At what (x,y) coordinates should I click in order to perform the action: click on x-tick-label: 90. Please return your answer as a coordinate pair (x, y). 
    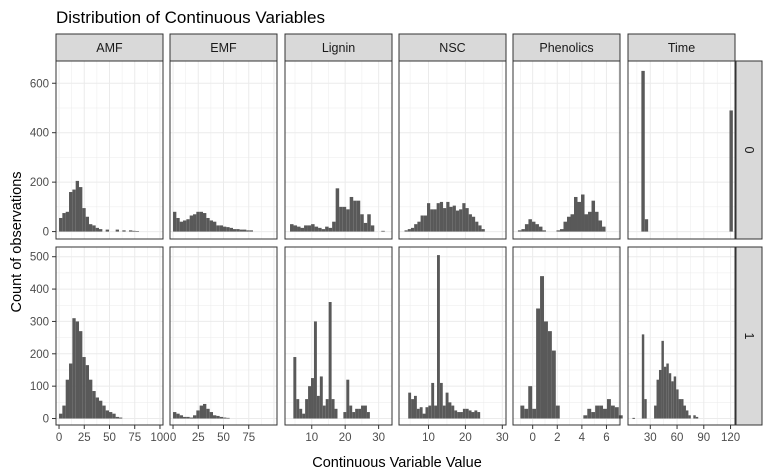
    Looking at the image, I should click on (703, 438).